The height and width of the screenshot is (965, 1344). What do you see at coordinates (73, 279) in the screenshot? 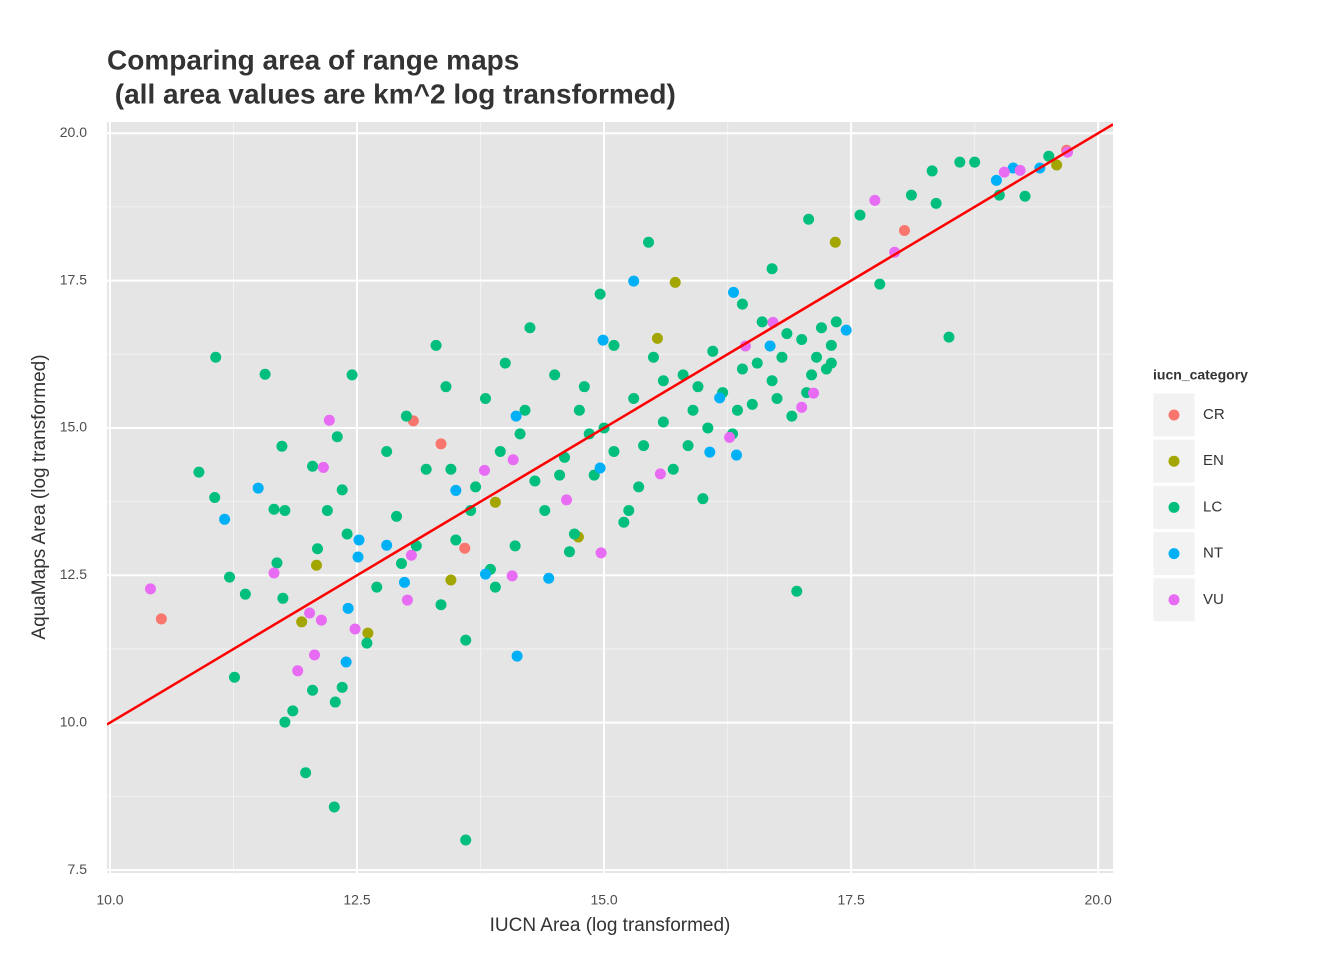
I see `y-tick-label: 17.5` at bounding box center [73, 279].